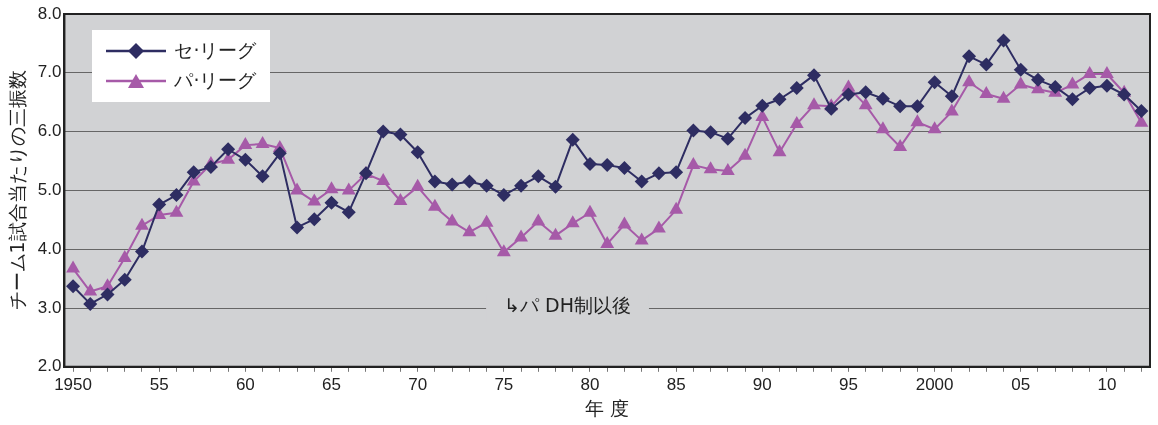  What do you see at coordinates (49, 131) in the screenshot?
I see `y-tick-label: 6.0` at bounding box center [49, 131].